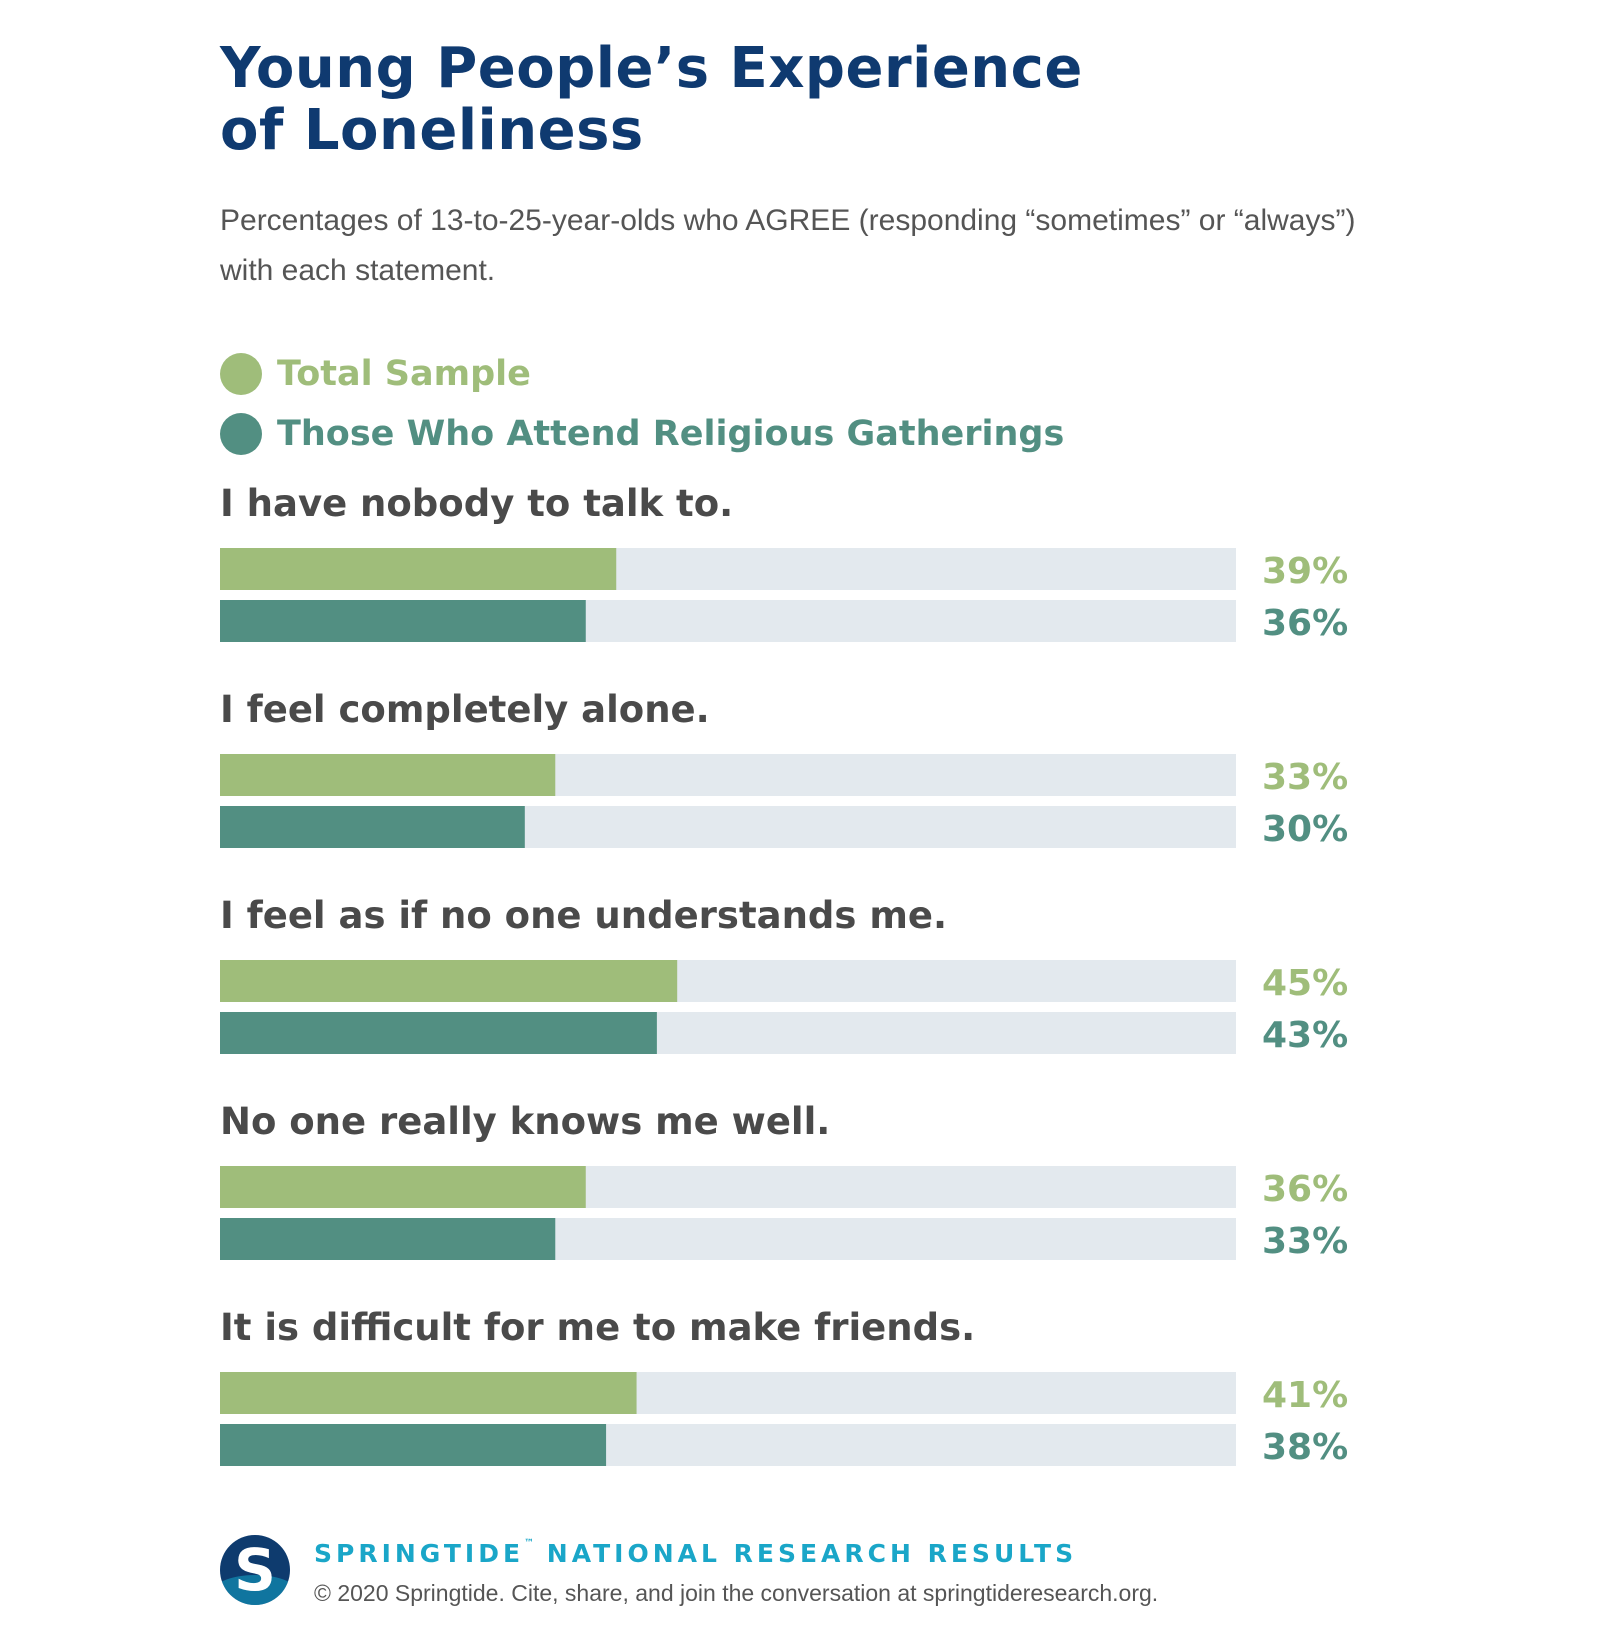  What do you see at coordinates (651, 68) in the screenshot?
I see `title-line-1: Young People’s Experience` at bounding box center [651, 68].